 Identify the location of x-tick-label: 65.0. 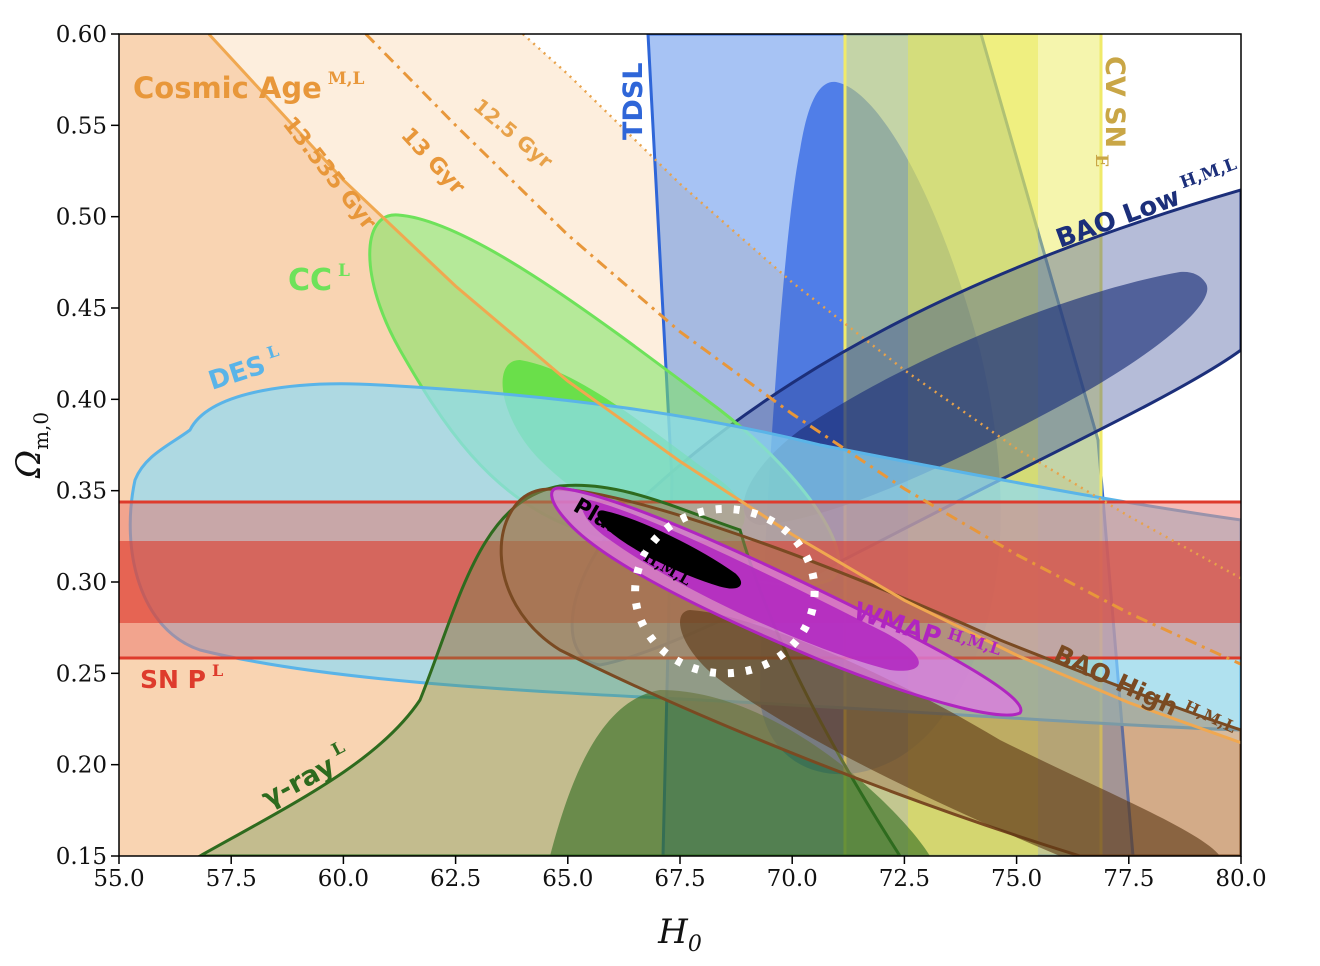
(567, 879).